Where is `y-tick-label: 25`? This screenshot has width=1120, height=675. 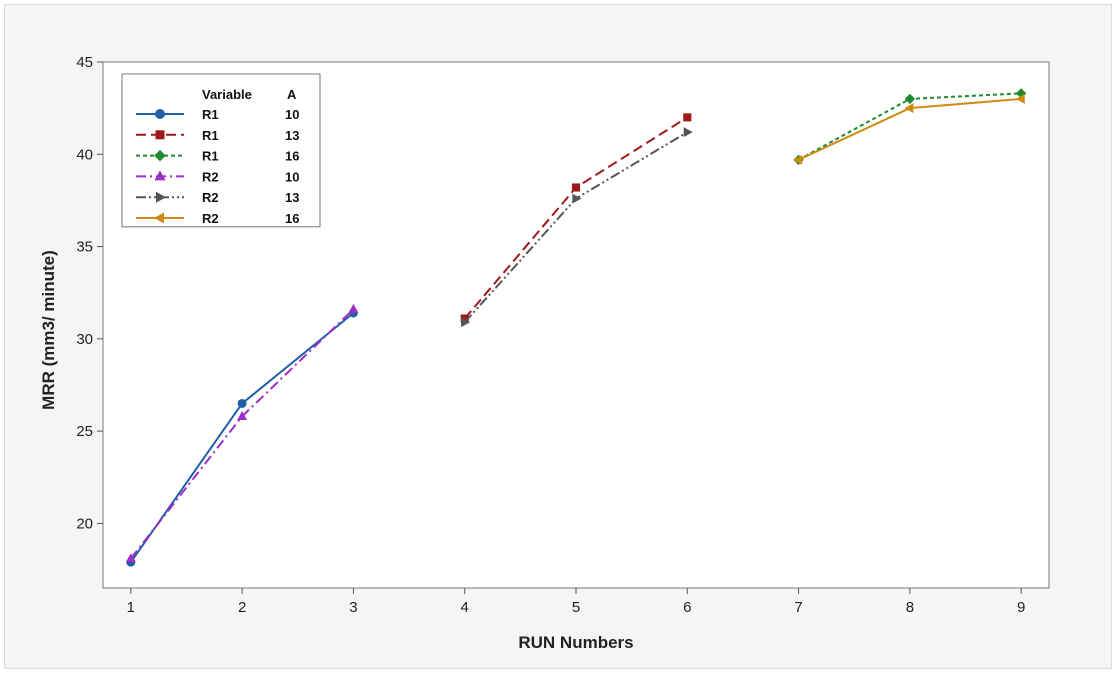 y-tick-label: 25 is located at coordinates (84, 431).